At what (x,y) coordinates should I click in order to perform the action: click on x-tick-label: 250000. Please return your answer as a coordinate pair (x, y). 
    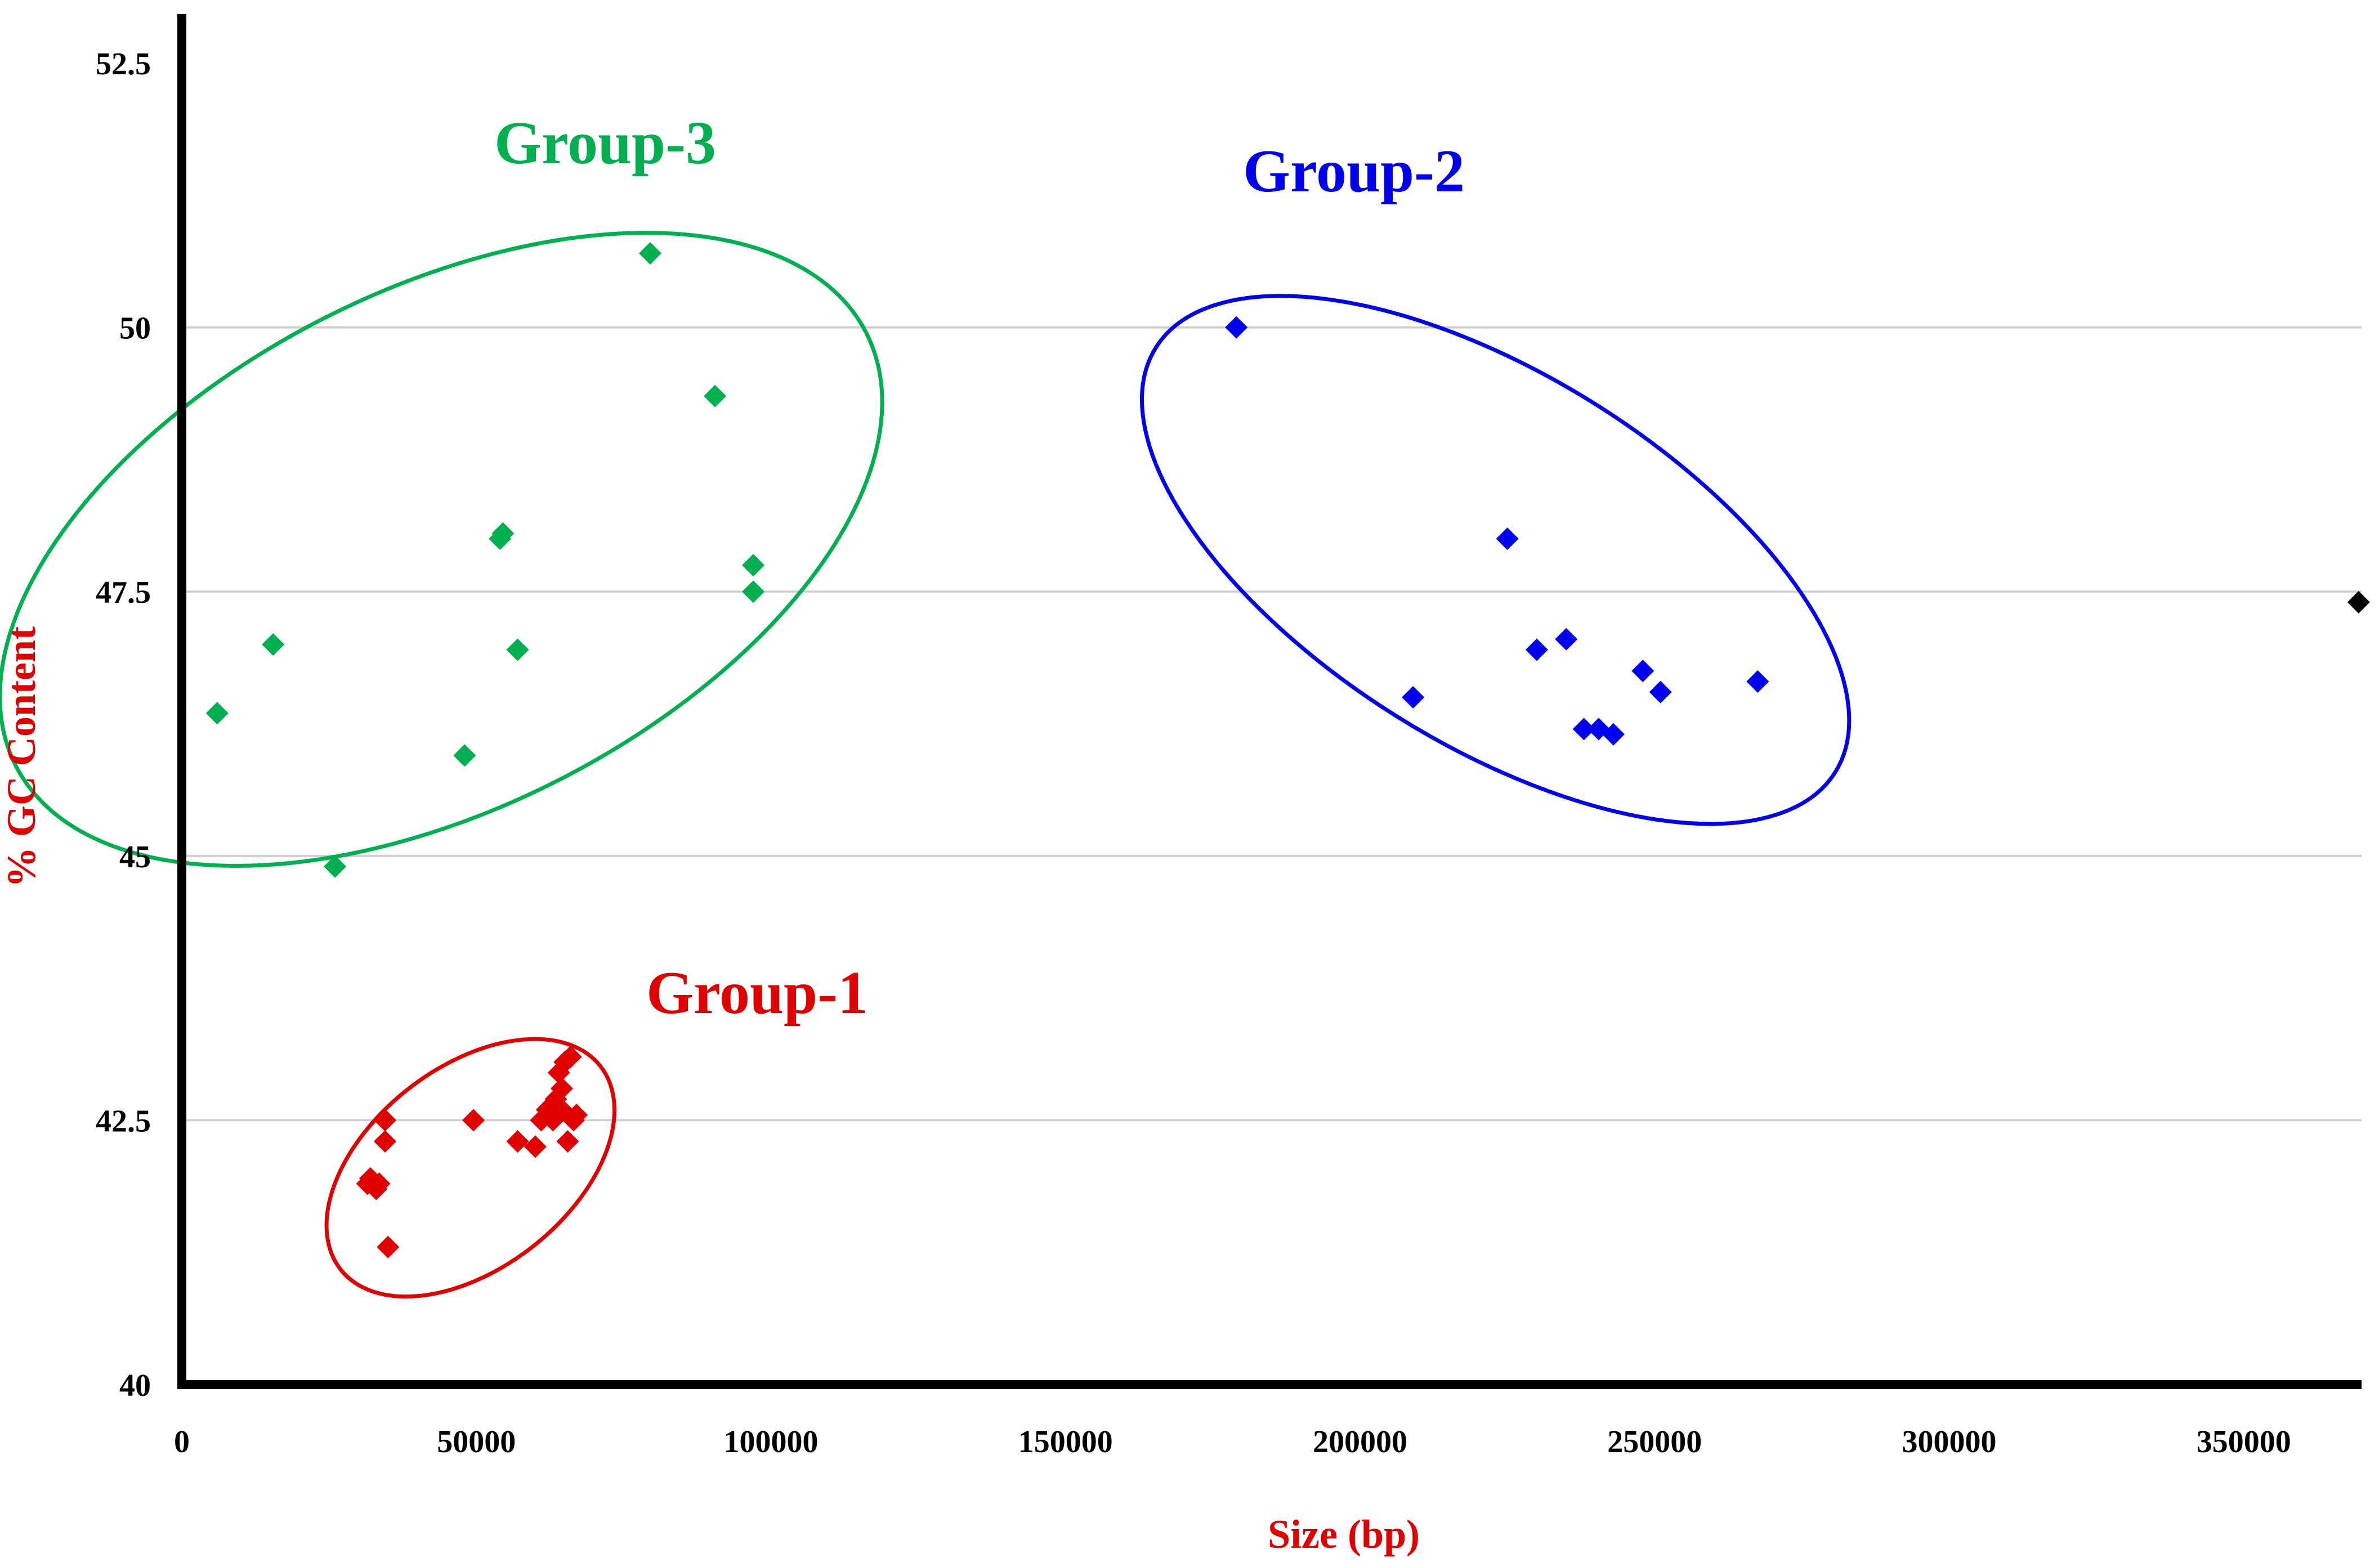
    Looking at the image, I should click on (1654, 1441).